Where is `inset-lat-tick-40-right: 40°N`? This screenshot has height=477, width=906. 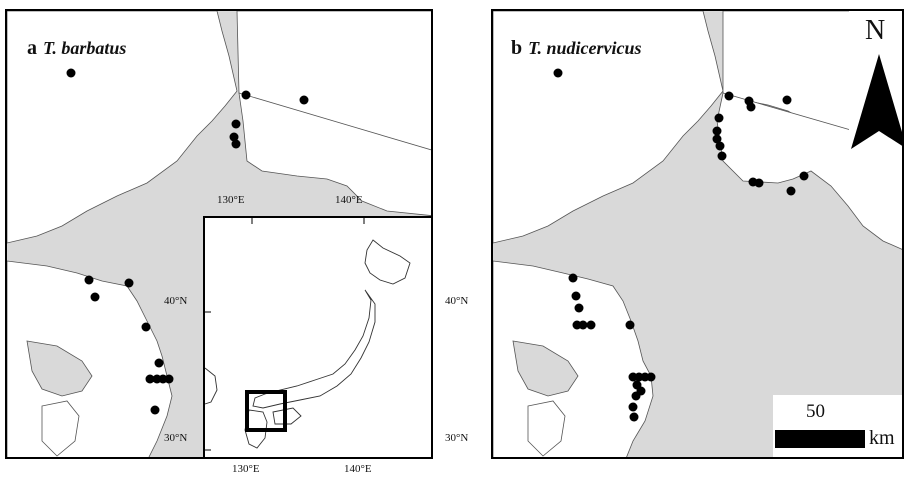 inset-lat-tick-40-right: 40°N is located at coordinates (457, 301).